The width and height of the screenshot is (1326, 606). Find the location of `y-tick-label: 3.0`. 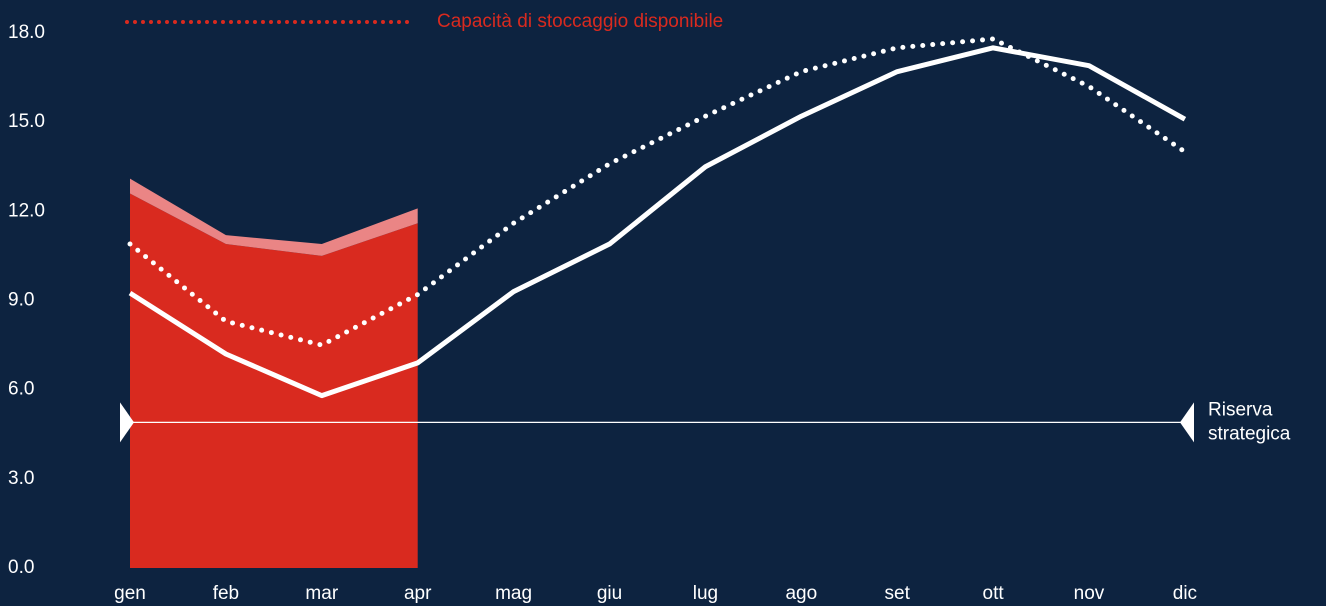

y-tick-label: 3.0 is located at coordinates (21, 478).